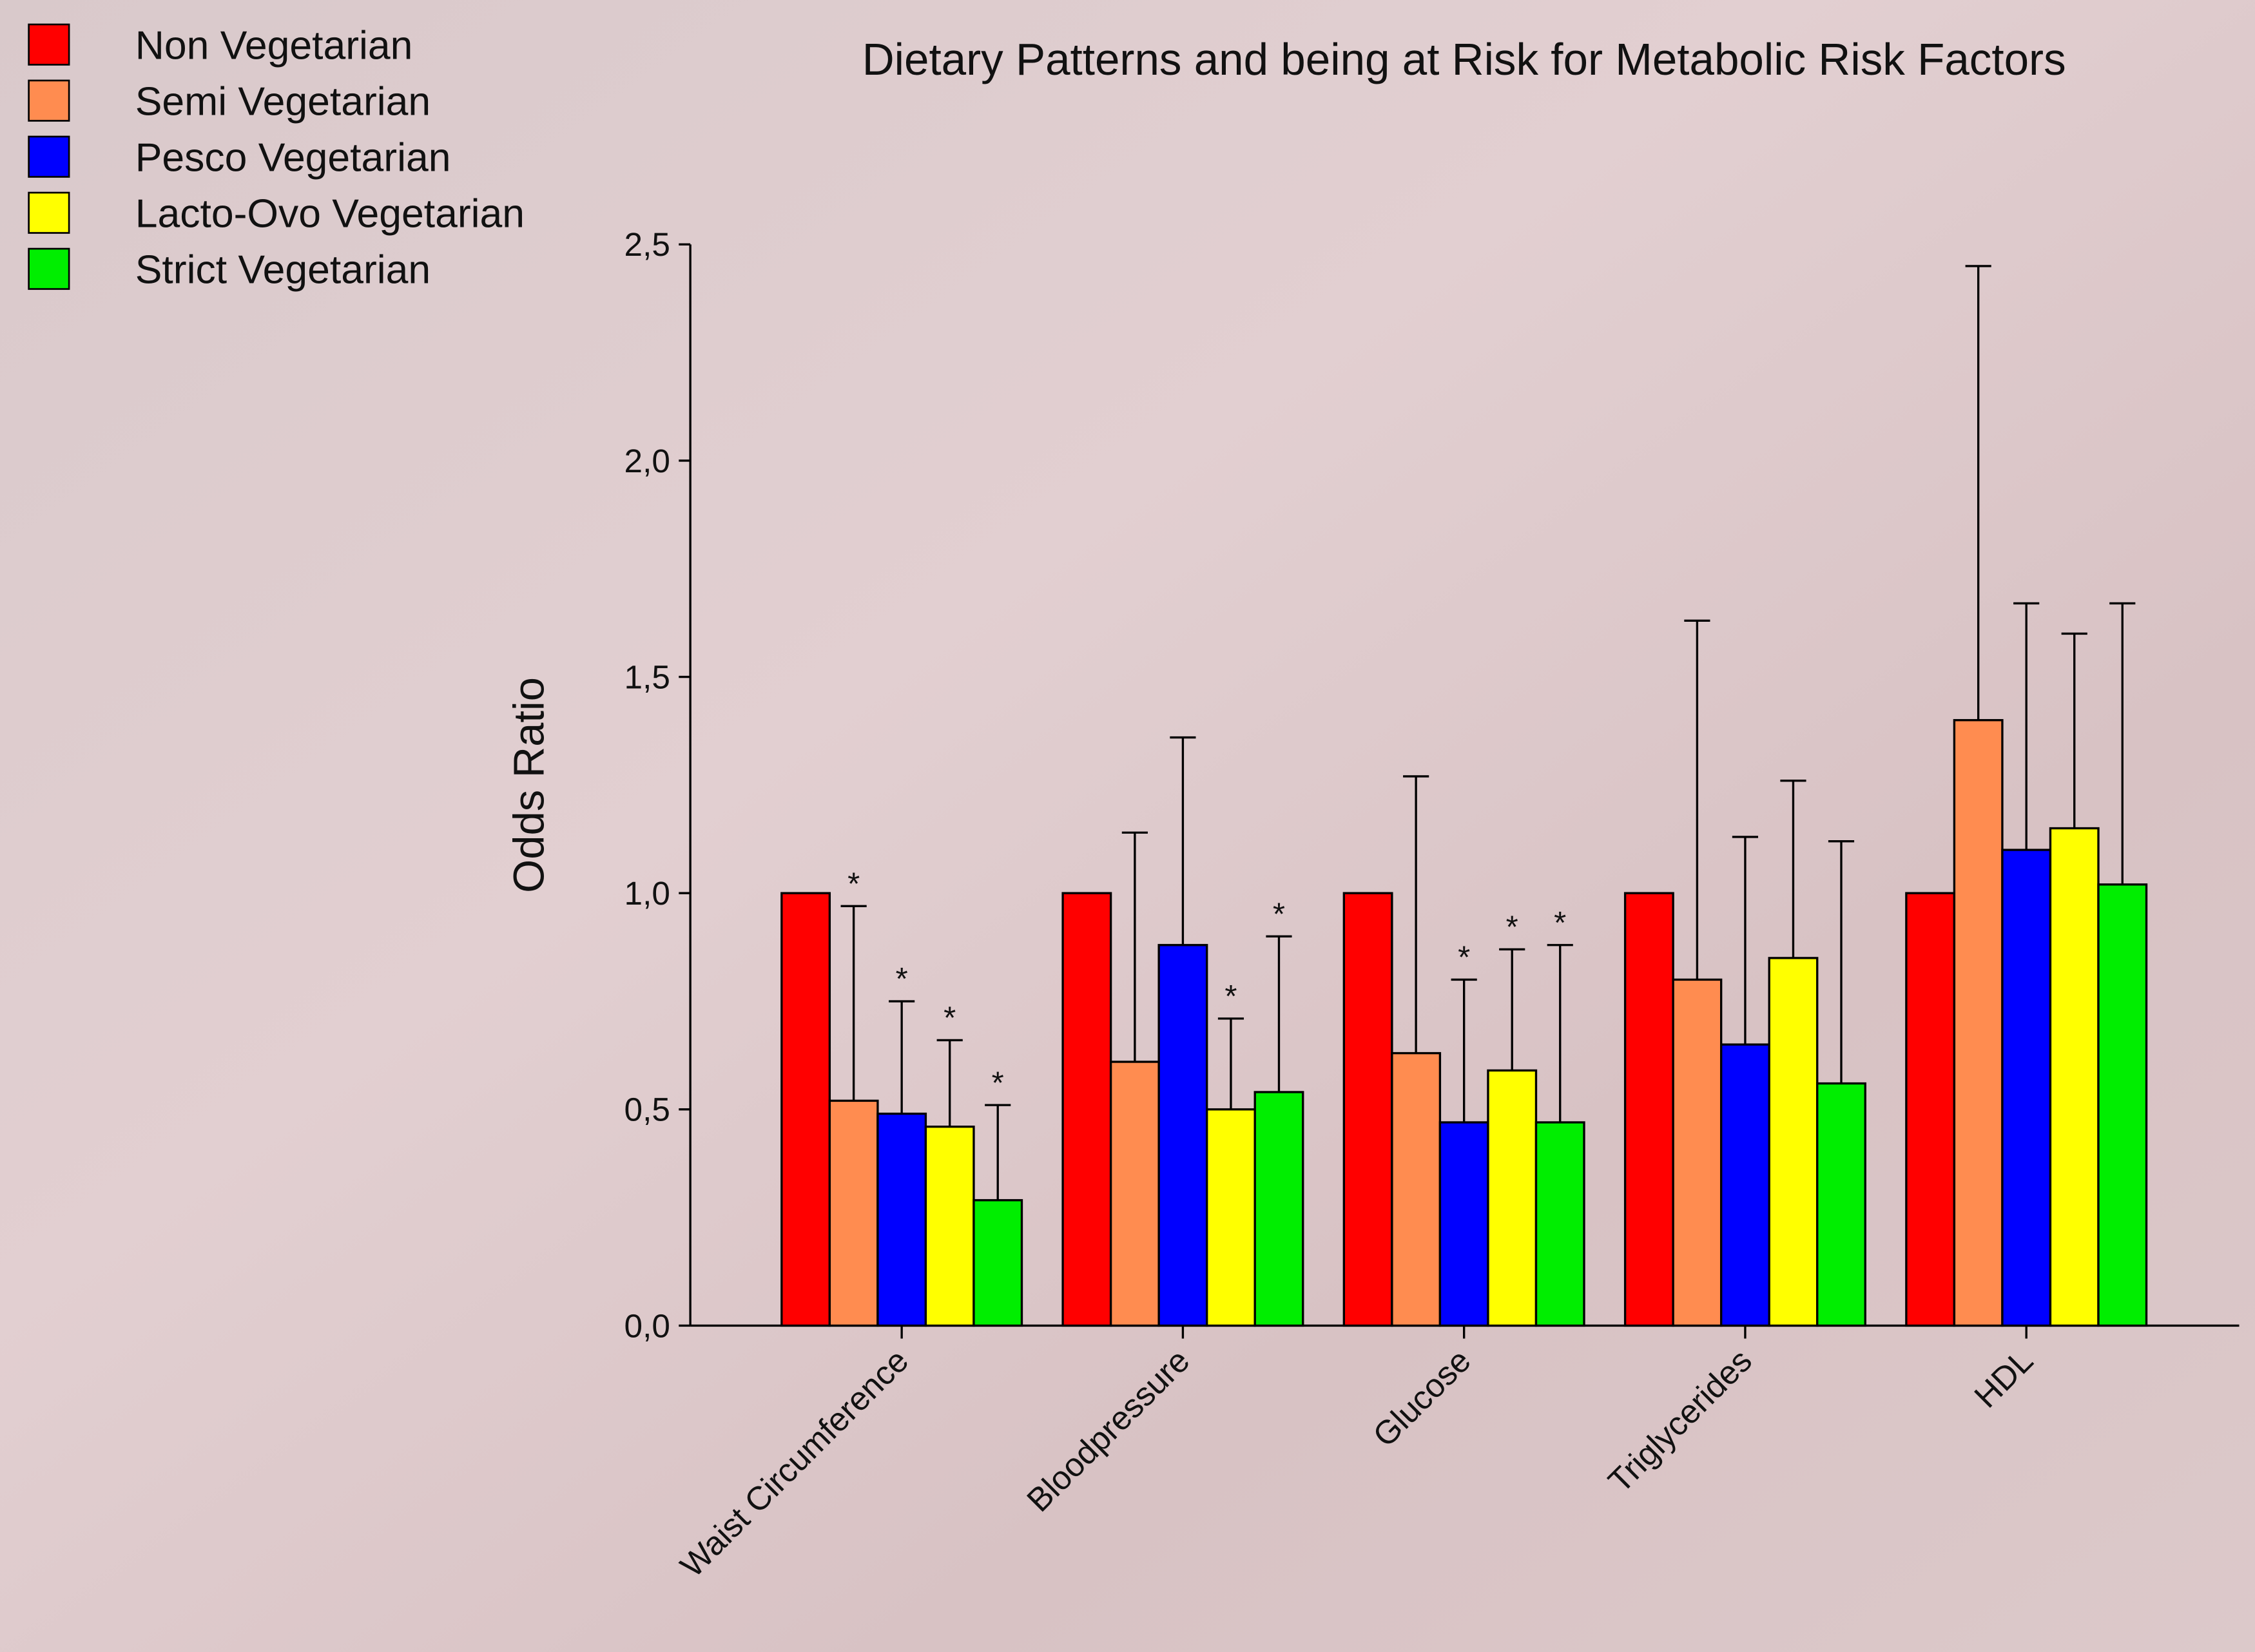  I want to click on y-tick-label: 1,5, so click(647, 676).